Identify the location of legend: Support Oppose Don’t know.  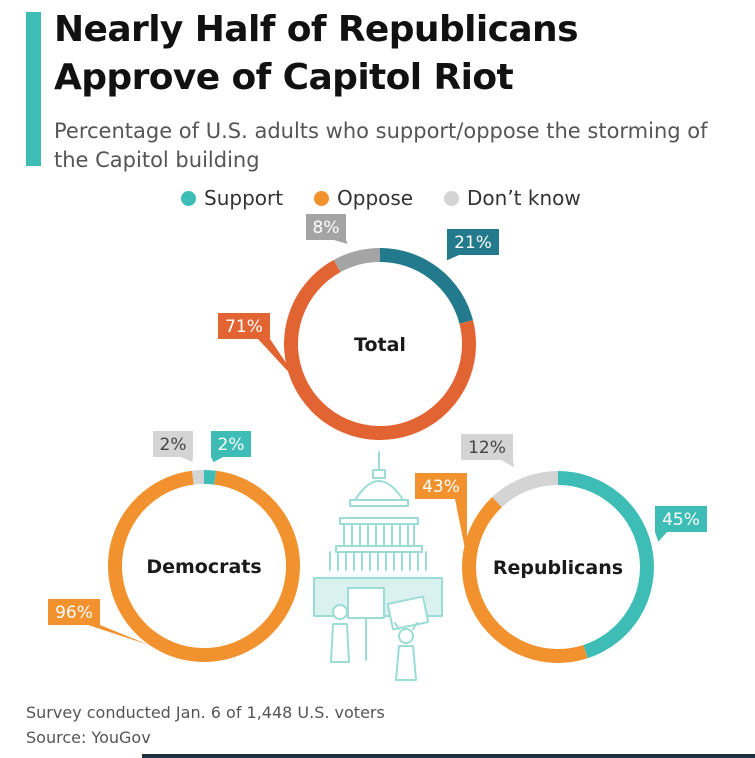
(377, 198).